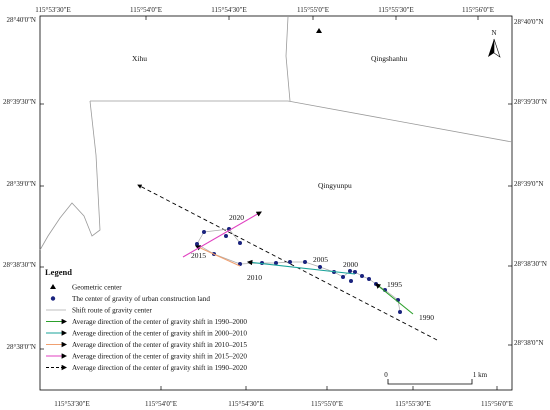 The height and width of the screenshot is (410, 550). What do you see at coordinates (97, 288) in the screenshot?
I see `legend-item-label: Geometric center` at bounding box center [97, 288].